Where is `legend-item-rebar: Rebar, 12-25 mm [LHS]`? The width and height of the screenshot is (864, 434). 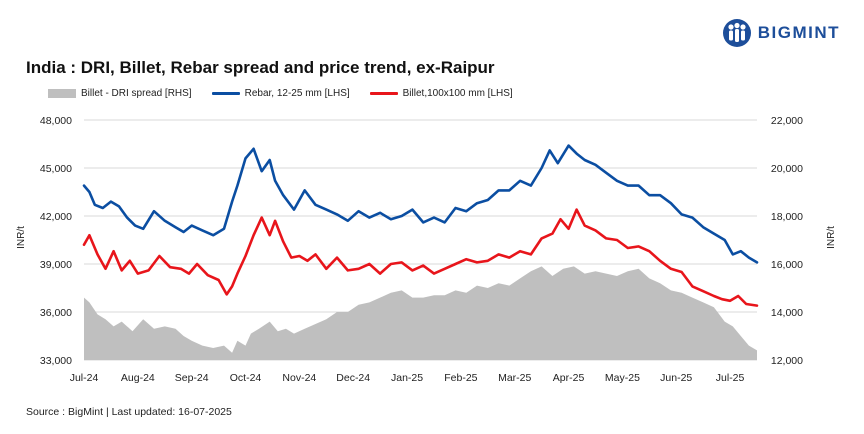 legend-item-rebar: Rebar, 12-25 mm [LHS] is located at coordinates (280, 93).